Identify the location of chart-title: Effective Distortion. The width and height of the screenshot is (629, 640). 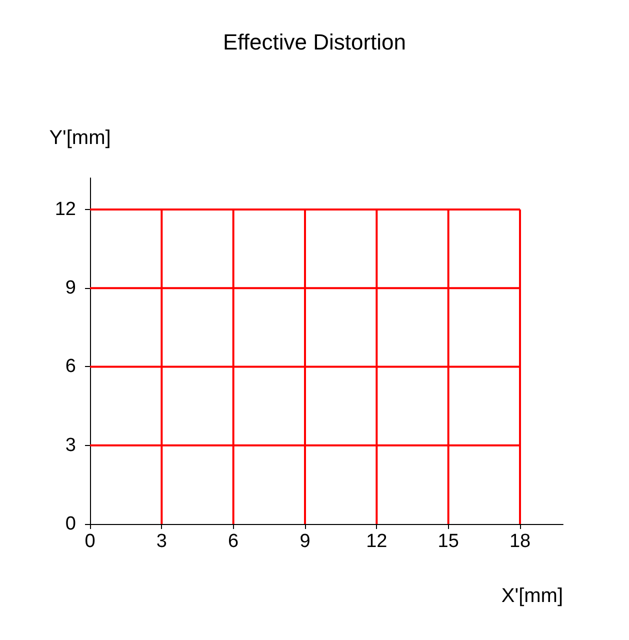
(314, 42).